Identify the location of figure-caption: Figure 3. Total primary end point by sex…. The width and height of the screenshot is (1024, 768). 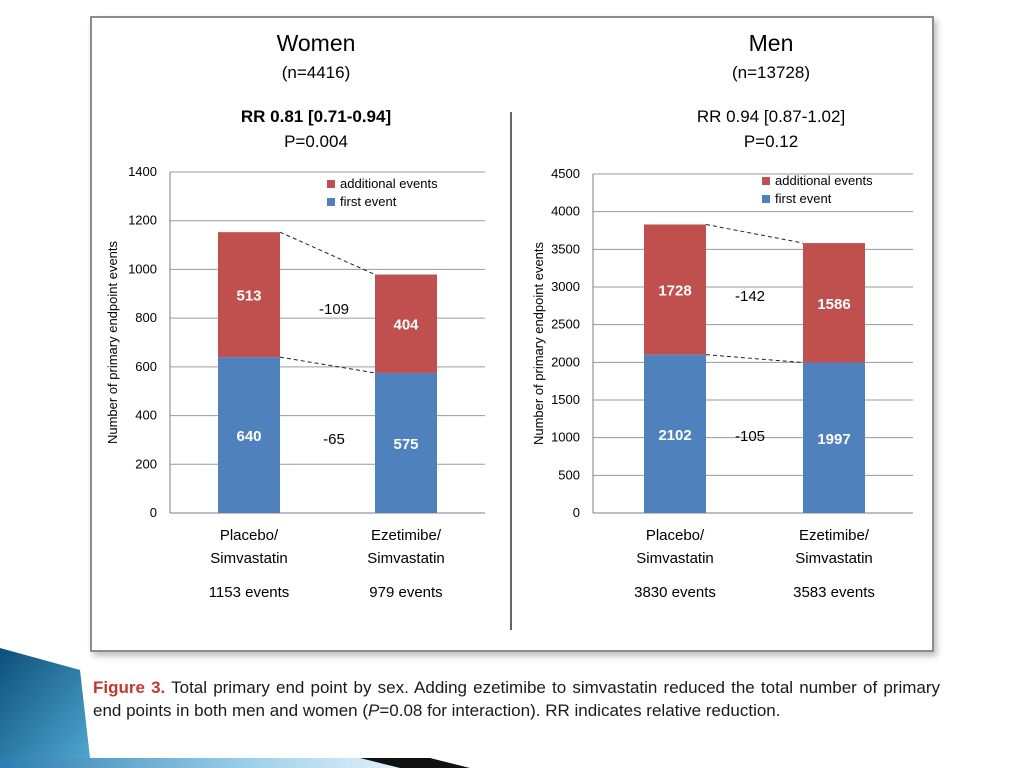
(516, 699).